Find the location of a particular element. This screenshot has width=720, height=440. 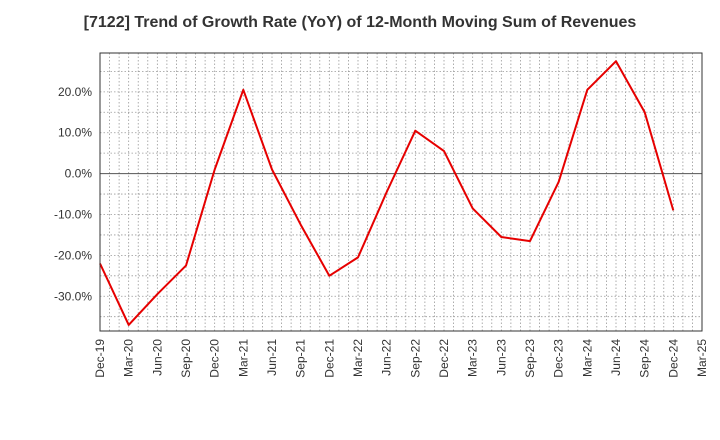

x-tick-label: Mar-24 is located at coordinates (587, 358).